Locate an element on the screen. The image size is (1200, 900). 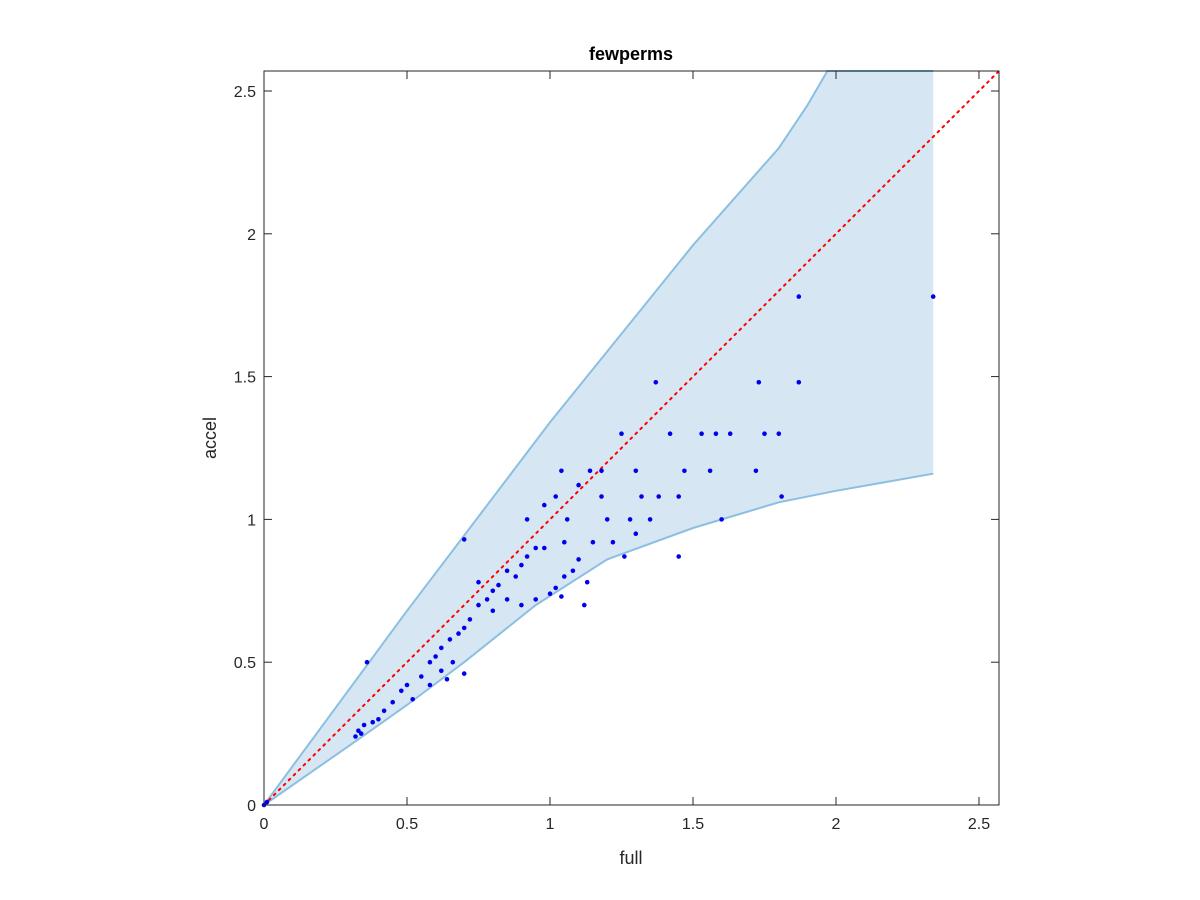
x-tick-label: 0 is located at coordinates (264, 824).